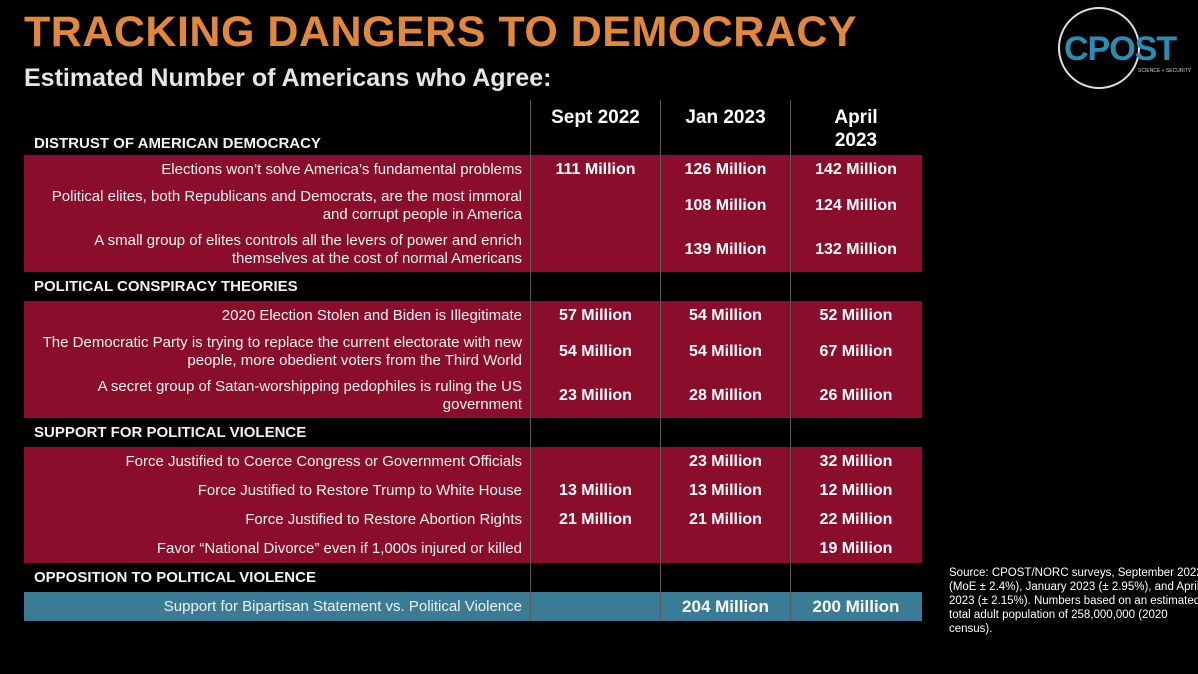  What do you see at coordinates (855, 127) in the screenshot?
I see `column-header: April 2023` at bounding box center [855, 127].